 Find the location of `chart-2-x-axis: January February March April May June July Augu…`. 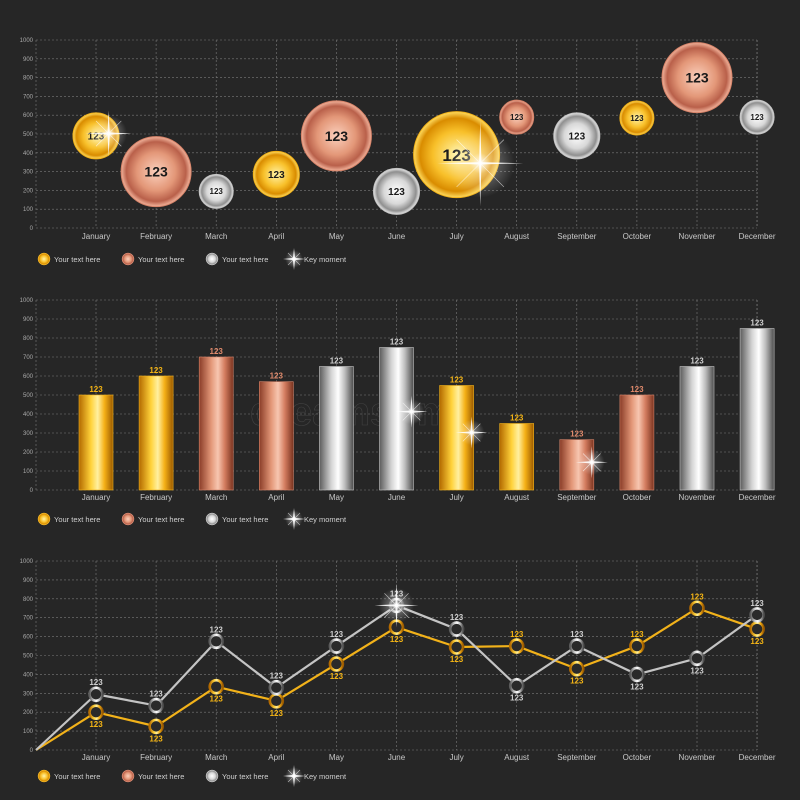

chart-2-x-axis: January February March April May June July Augu… is located at coordinates (429, 497).